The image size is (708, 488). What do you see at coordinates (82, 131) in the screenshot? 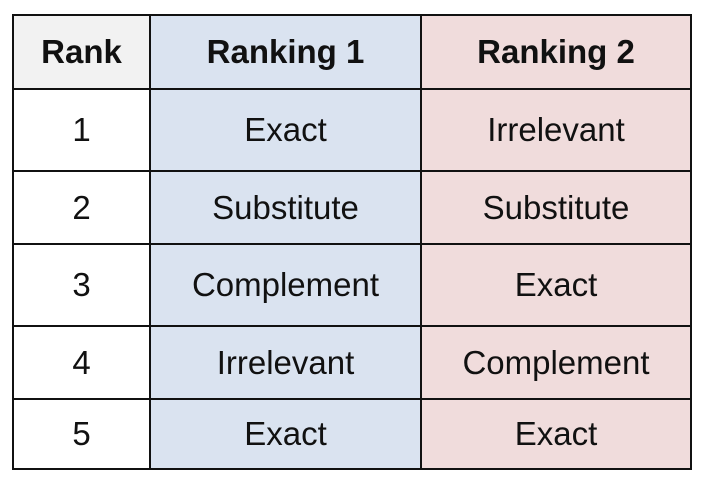
I see `table-cell: 1` at bounding box center [82, 131].